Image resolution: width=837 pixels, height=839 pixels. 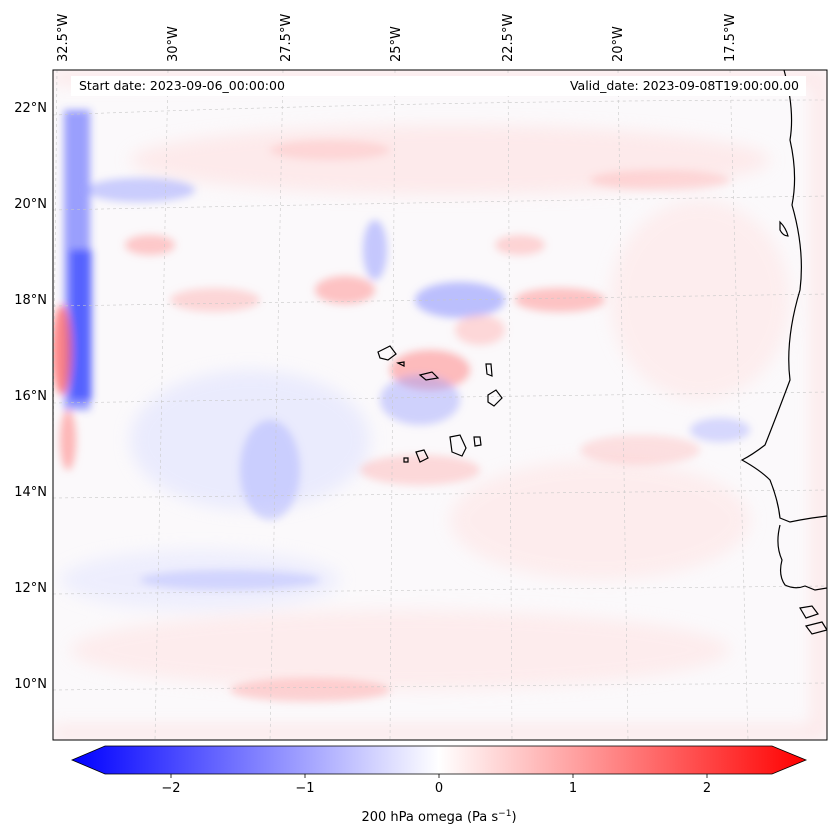 I want to click on lat-label-14n: 14°N, so click(x=30, y=492).